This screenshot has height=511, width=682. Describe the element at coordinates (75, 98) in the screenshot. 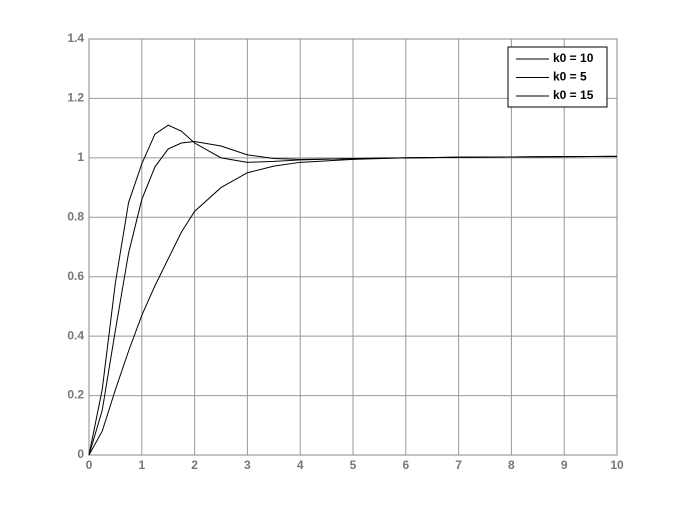

I see `y-tick-label: 1.2` at that location.